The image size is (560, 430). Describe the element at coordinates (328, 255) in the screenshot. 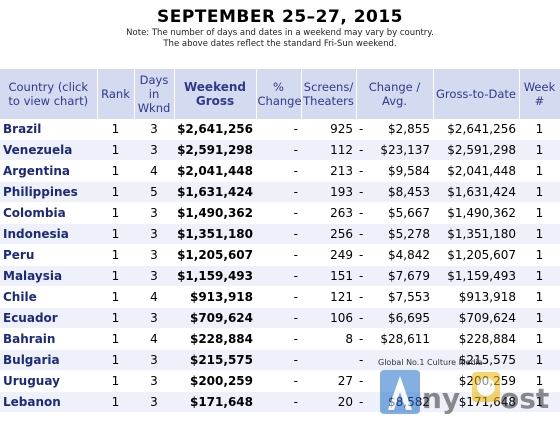

I see `screens-cell: 249` at that location.